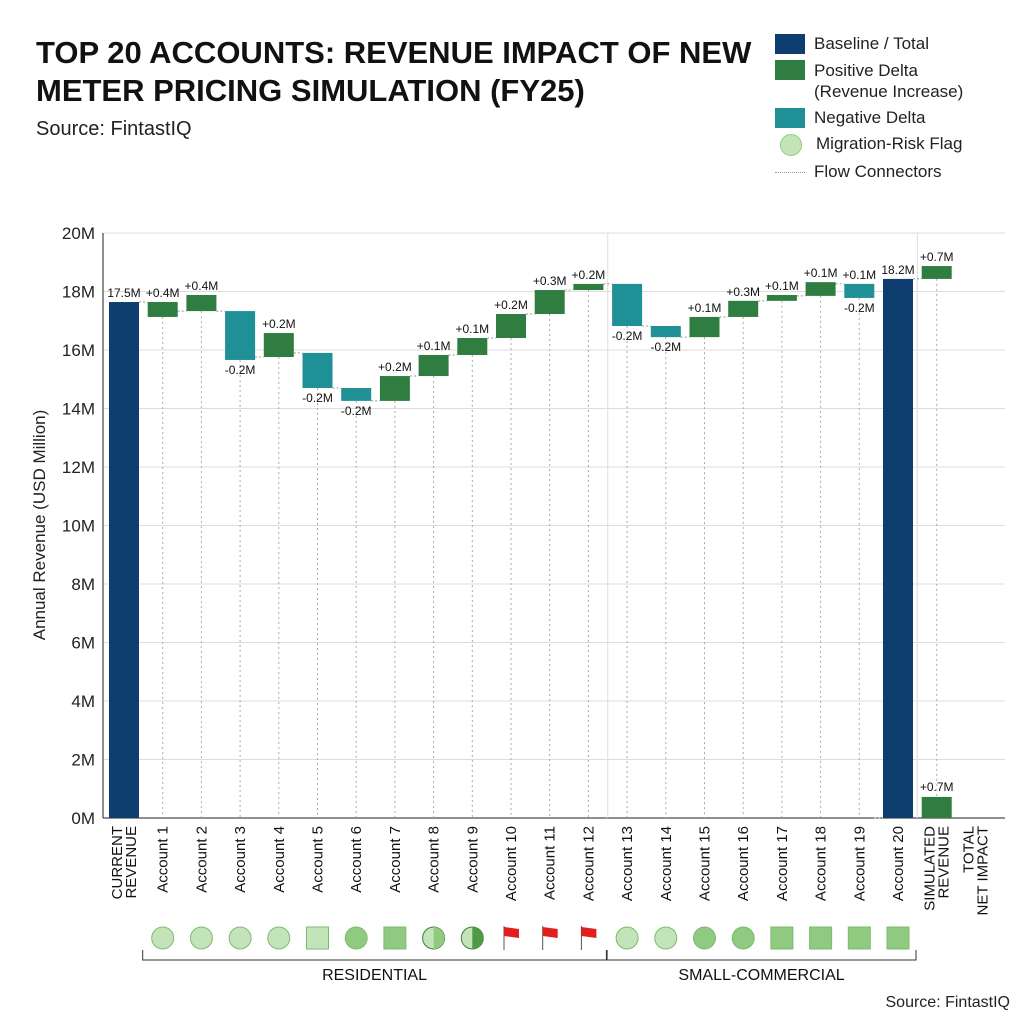  What do you see at coordinates (666, 863) in the screenshot?
I see `x-tick-label: Account 14` at bounding box center [666, 863].